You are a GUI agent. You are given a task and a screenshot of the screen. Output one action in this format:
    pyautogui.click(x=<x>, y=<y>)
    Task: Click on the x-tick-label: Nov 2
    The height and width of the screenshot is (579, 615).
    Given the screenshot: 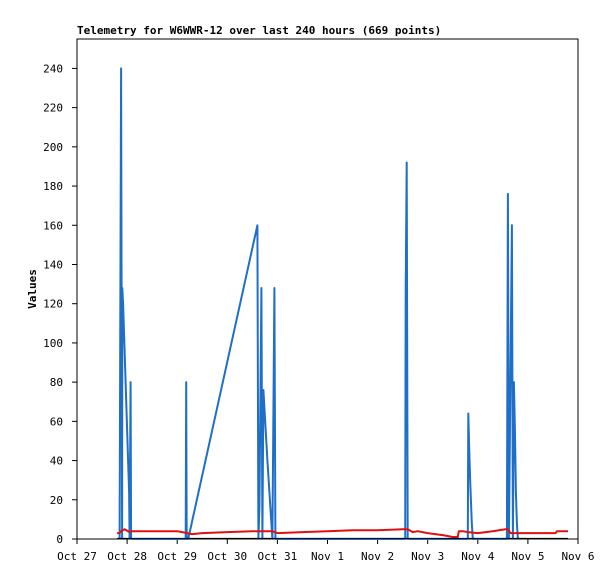 What is the action you would take?
    pyautogui.click(x=377, y=556)
    